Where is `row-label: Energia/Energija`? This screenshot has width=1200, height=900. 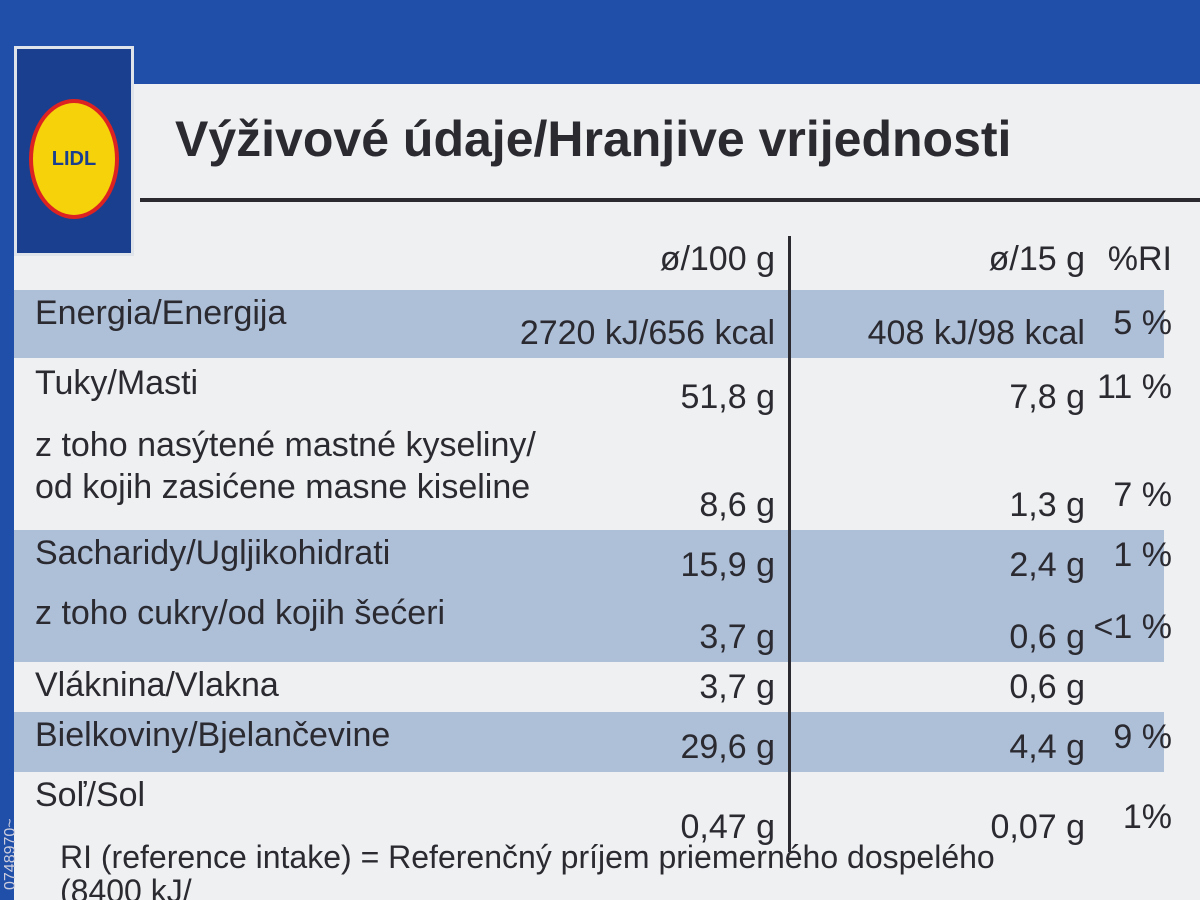
row-label: Energia/Energija is located at coordinates (161, 313).